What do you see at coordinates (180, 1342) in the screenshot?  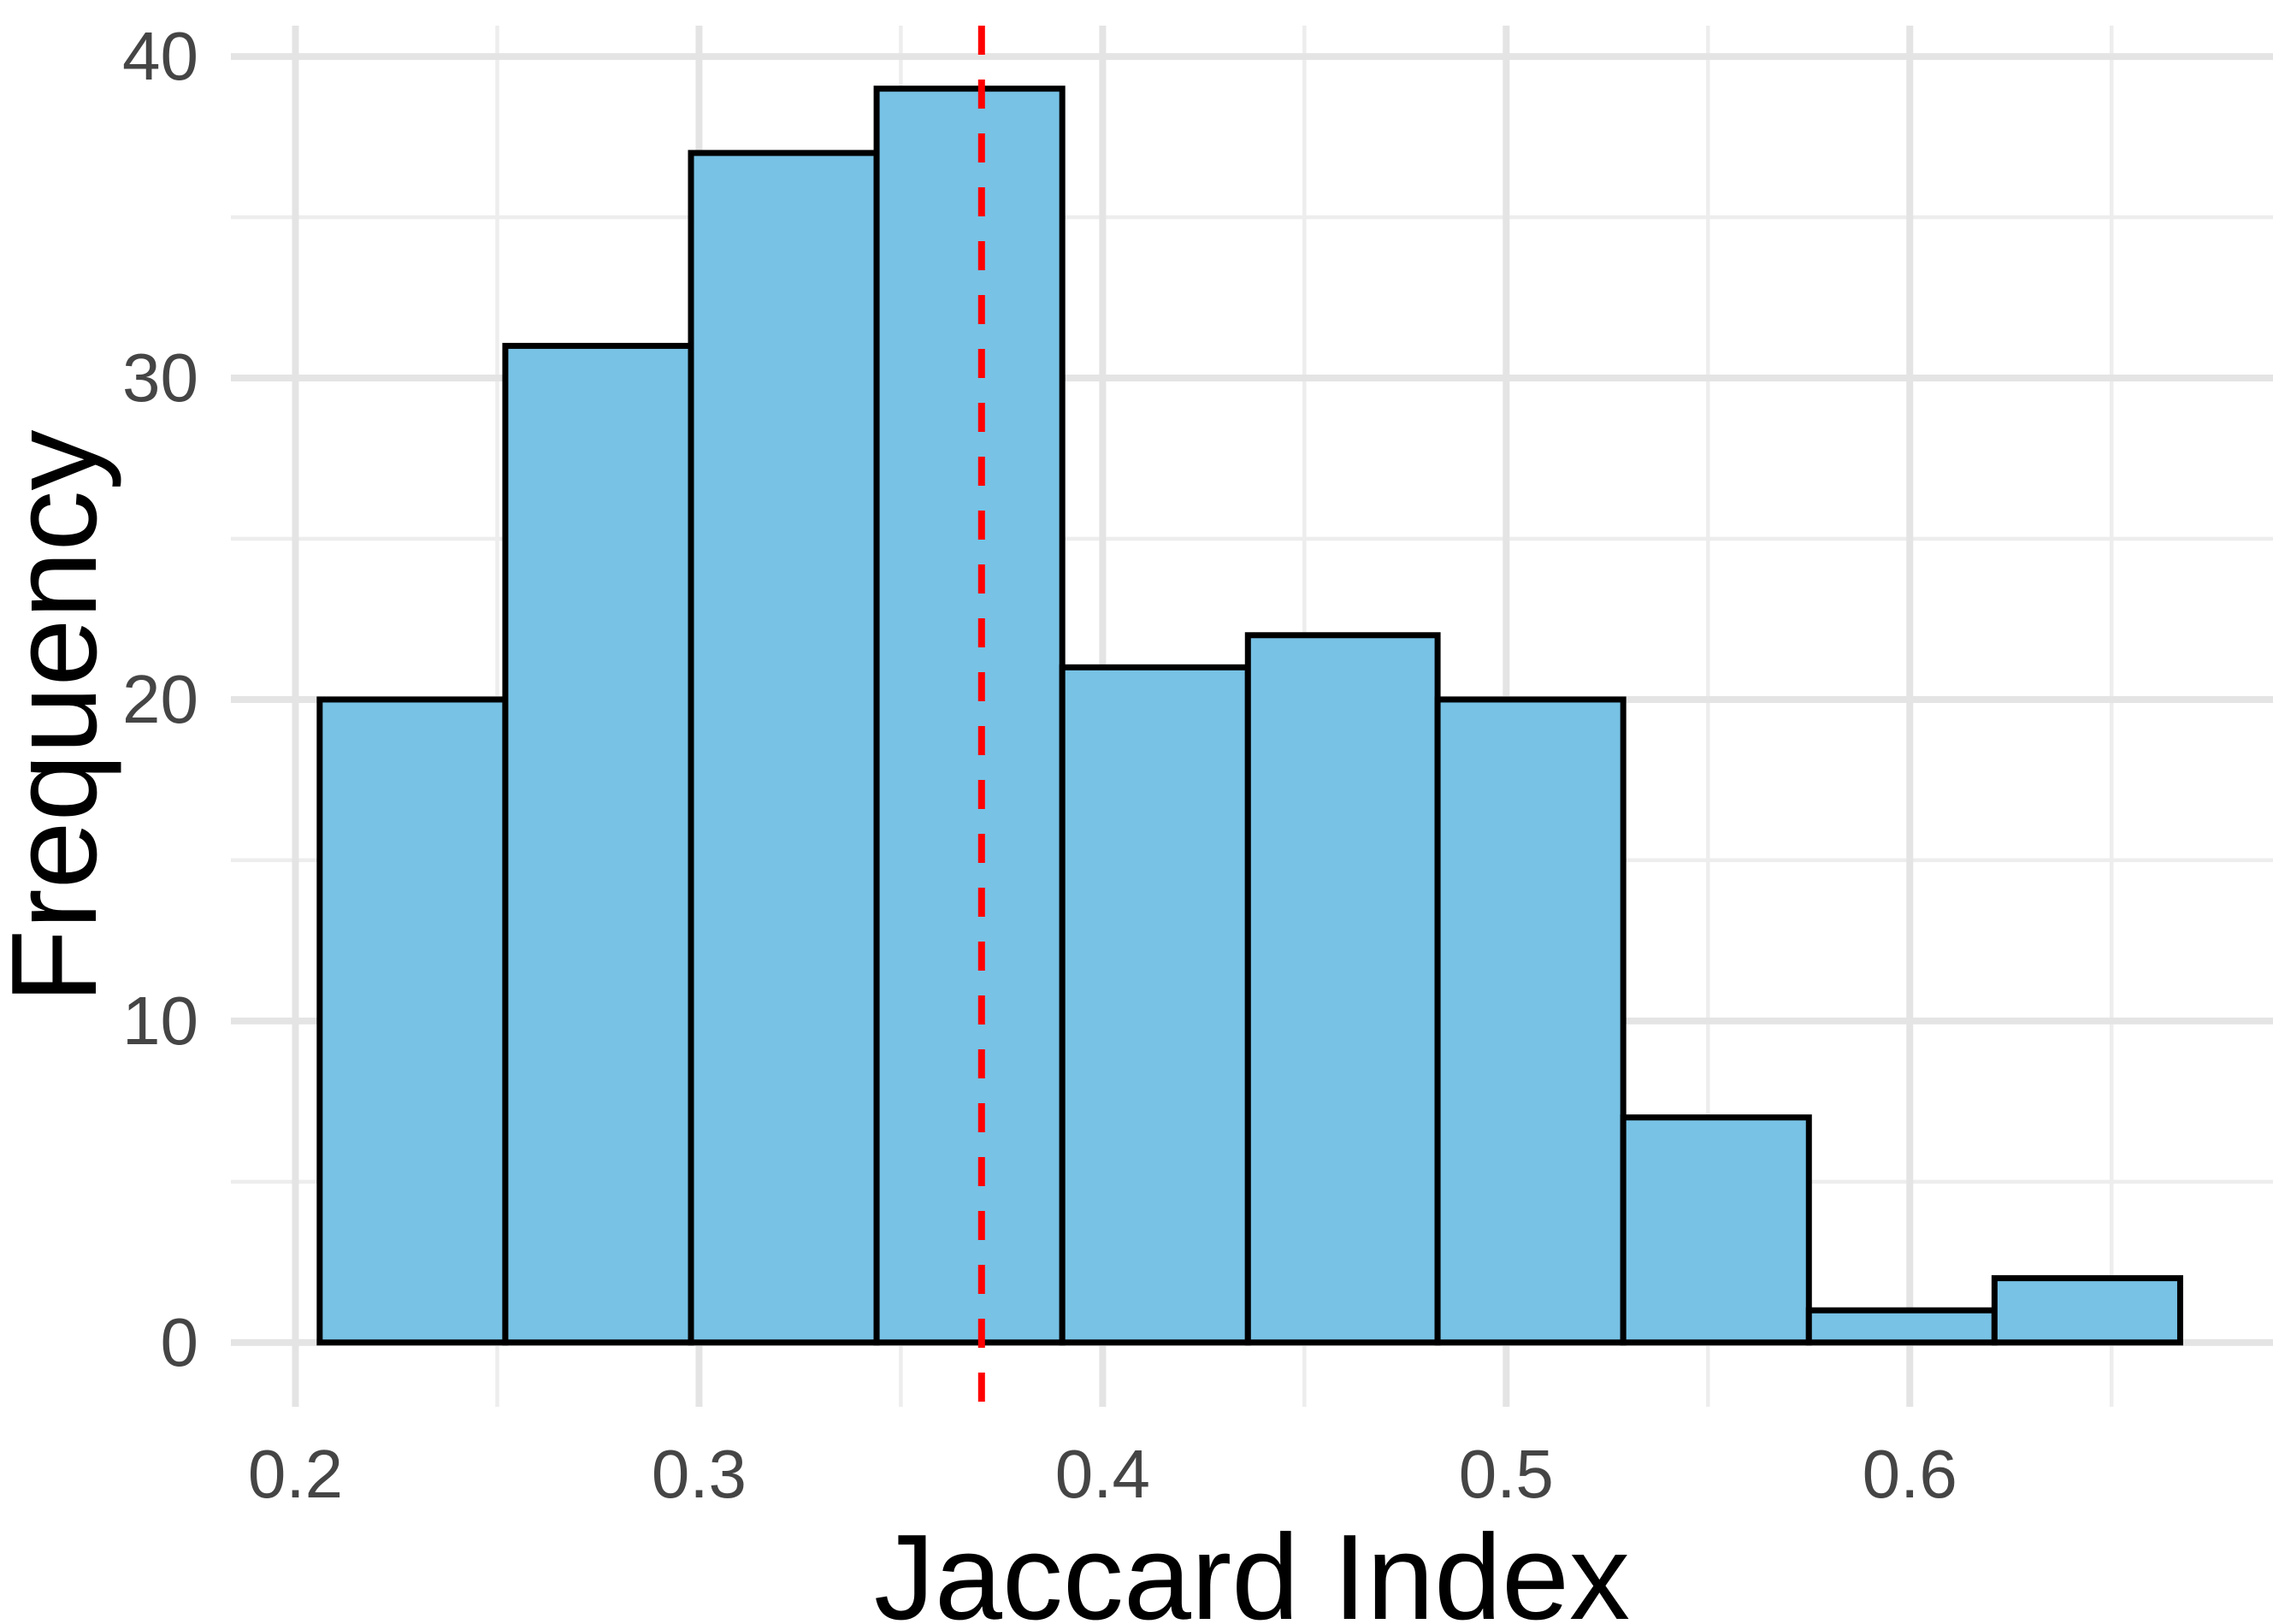 I see `y-tick-label: 0` at bounding box center [180, 1342].